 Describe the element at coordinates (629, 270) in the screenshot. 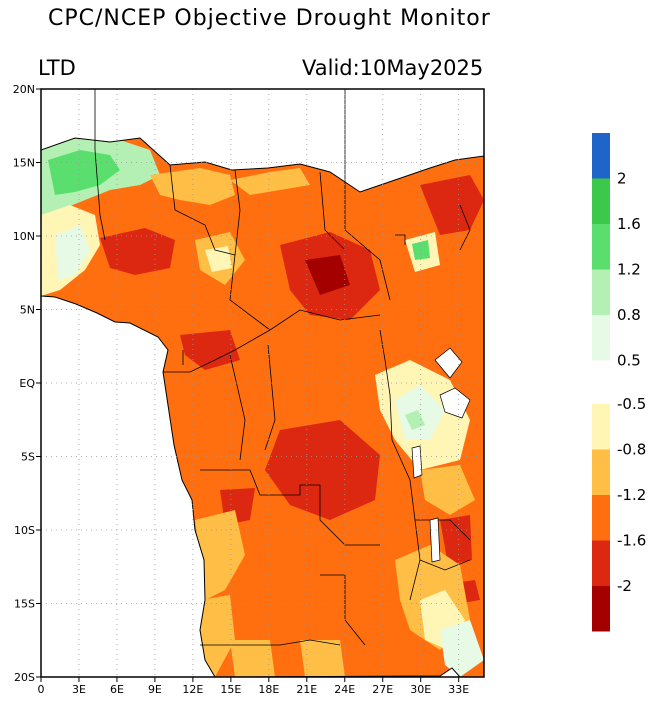

I see `colorbar-label: 1.2` at that location.